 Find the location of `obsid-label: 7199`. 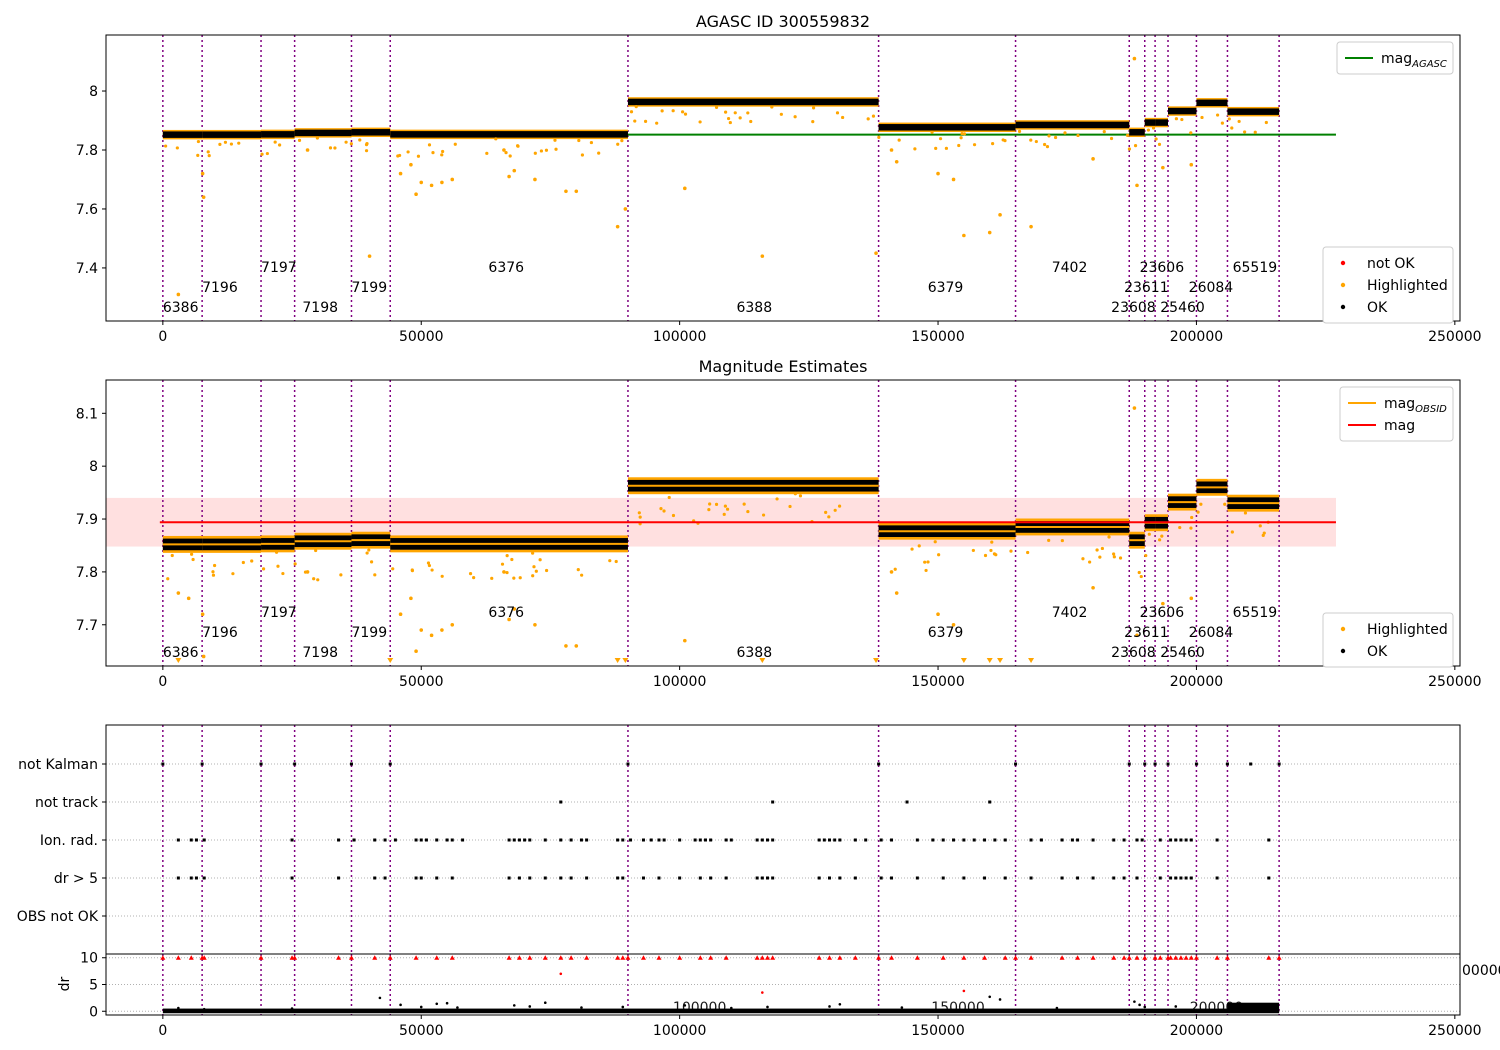

obsid-label: 7199 is located at coordinates (369, 288).